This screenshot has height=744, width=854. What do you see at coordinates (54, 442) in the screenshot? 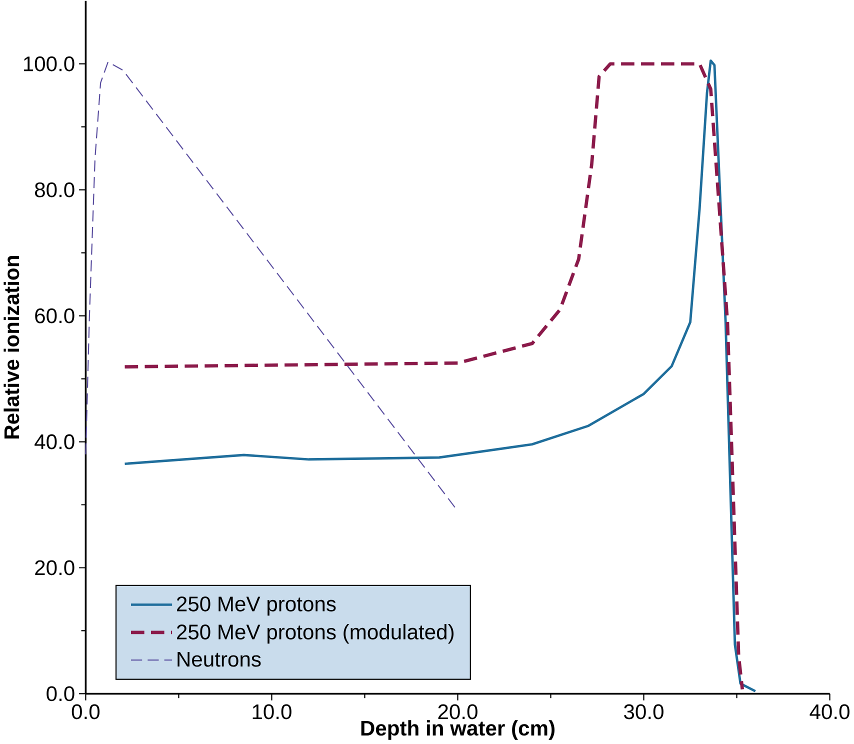
I see `y-tick-label: 40.0` at bounding box center [54, 442].